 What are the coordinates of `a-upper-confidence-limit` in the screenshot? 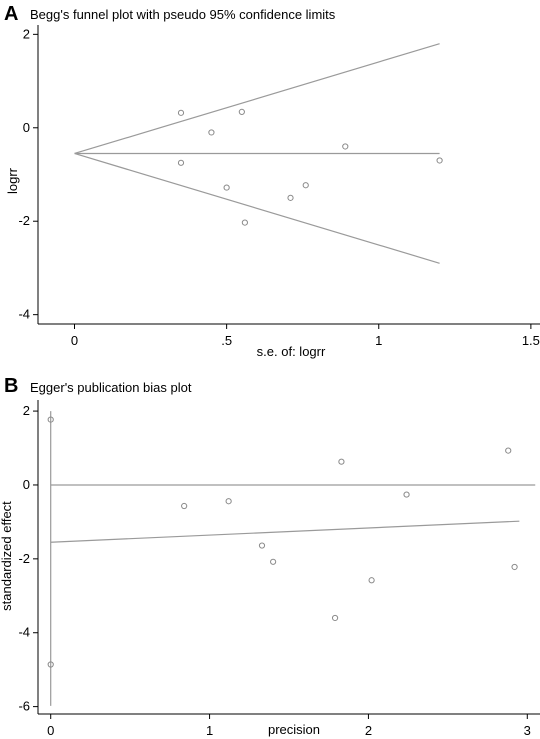 It's located at (257, 99).